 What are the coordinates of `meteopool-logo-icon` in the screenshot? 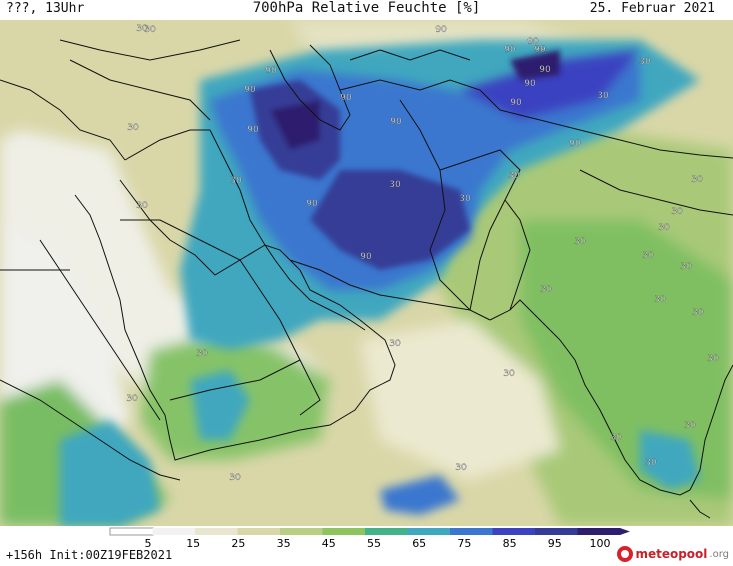 It's located at (625, 554).